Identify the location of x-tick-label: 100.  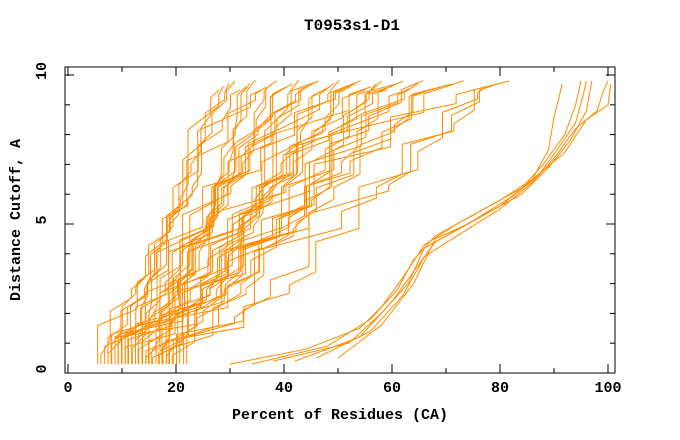
(607, 388).